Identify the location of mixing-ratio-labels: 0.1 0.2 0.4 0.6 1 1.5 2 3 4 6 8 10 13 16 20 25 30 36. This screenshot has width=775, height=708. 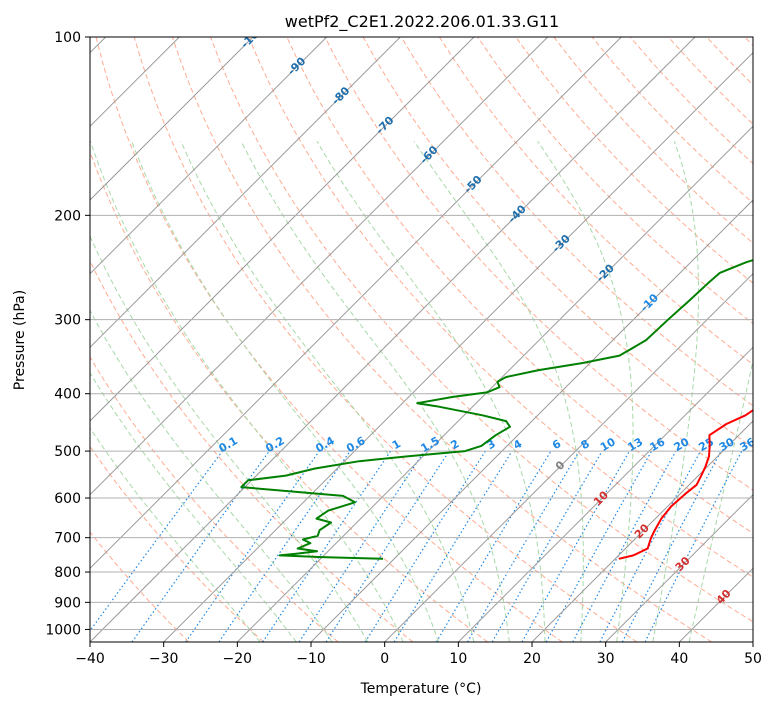
(487, 444).